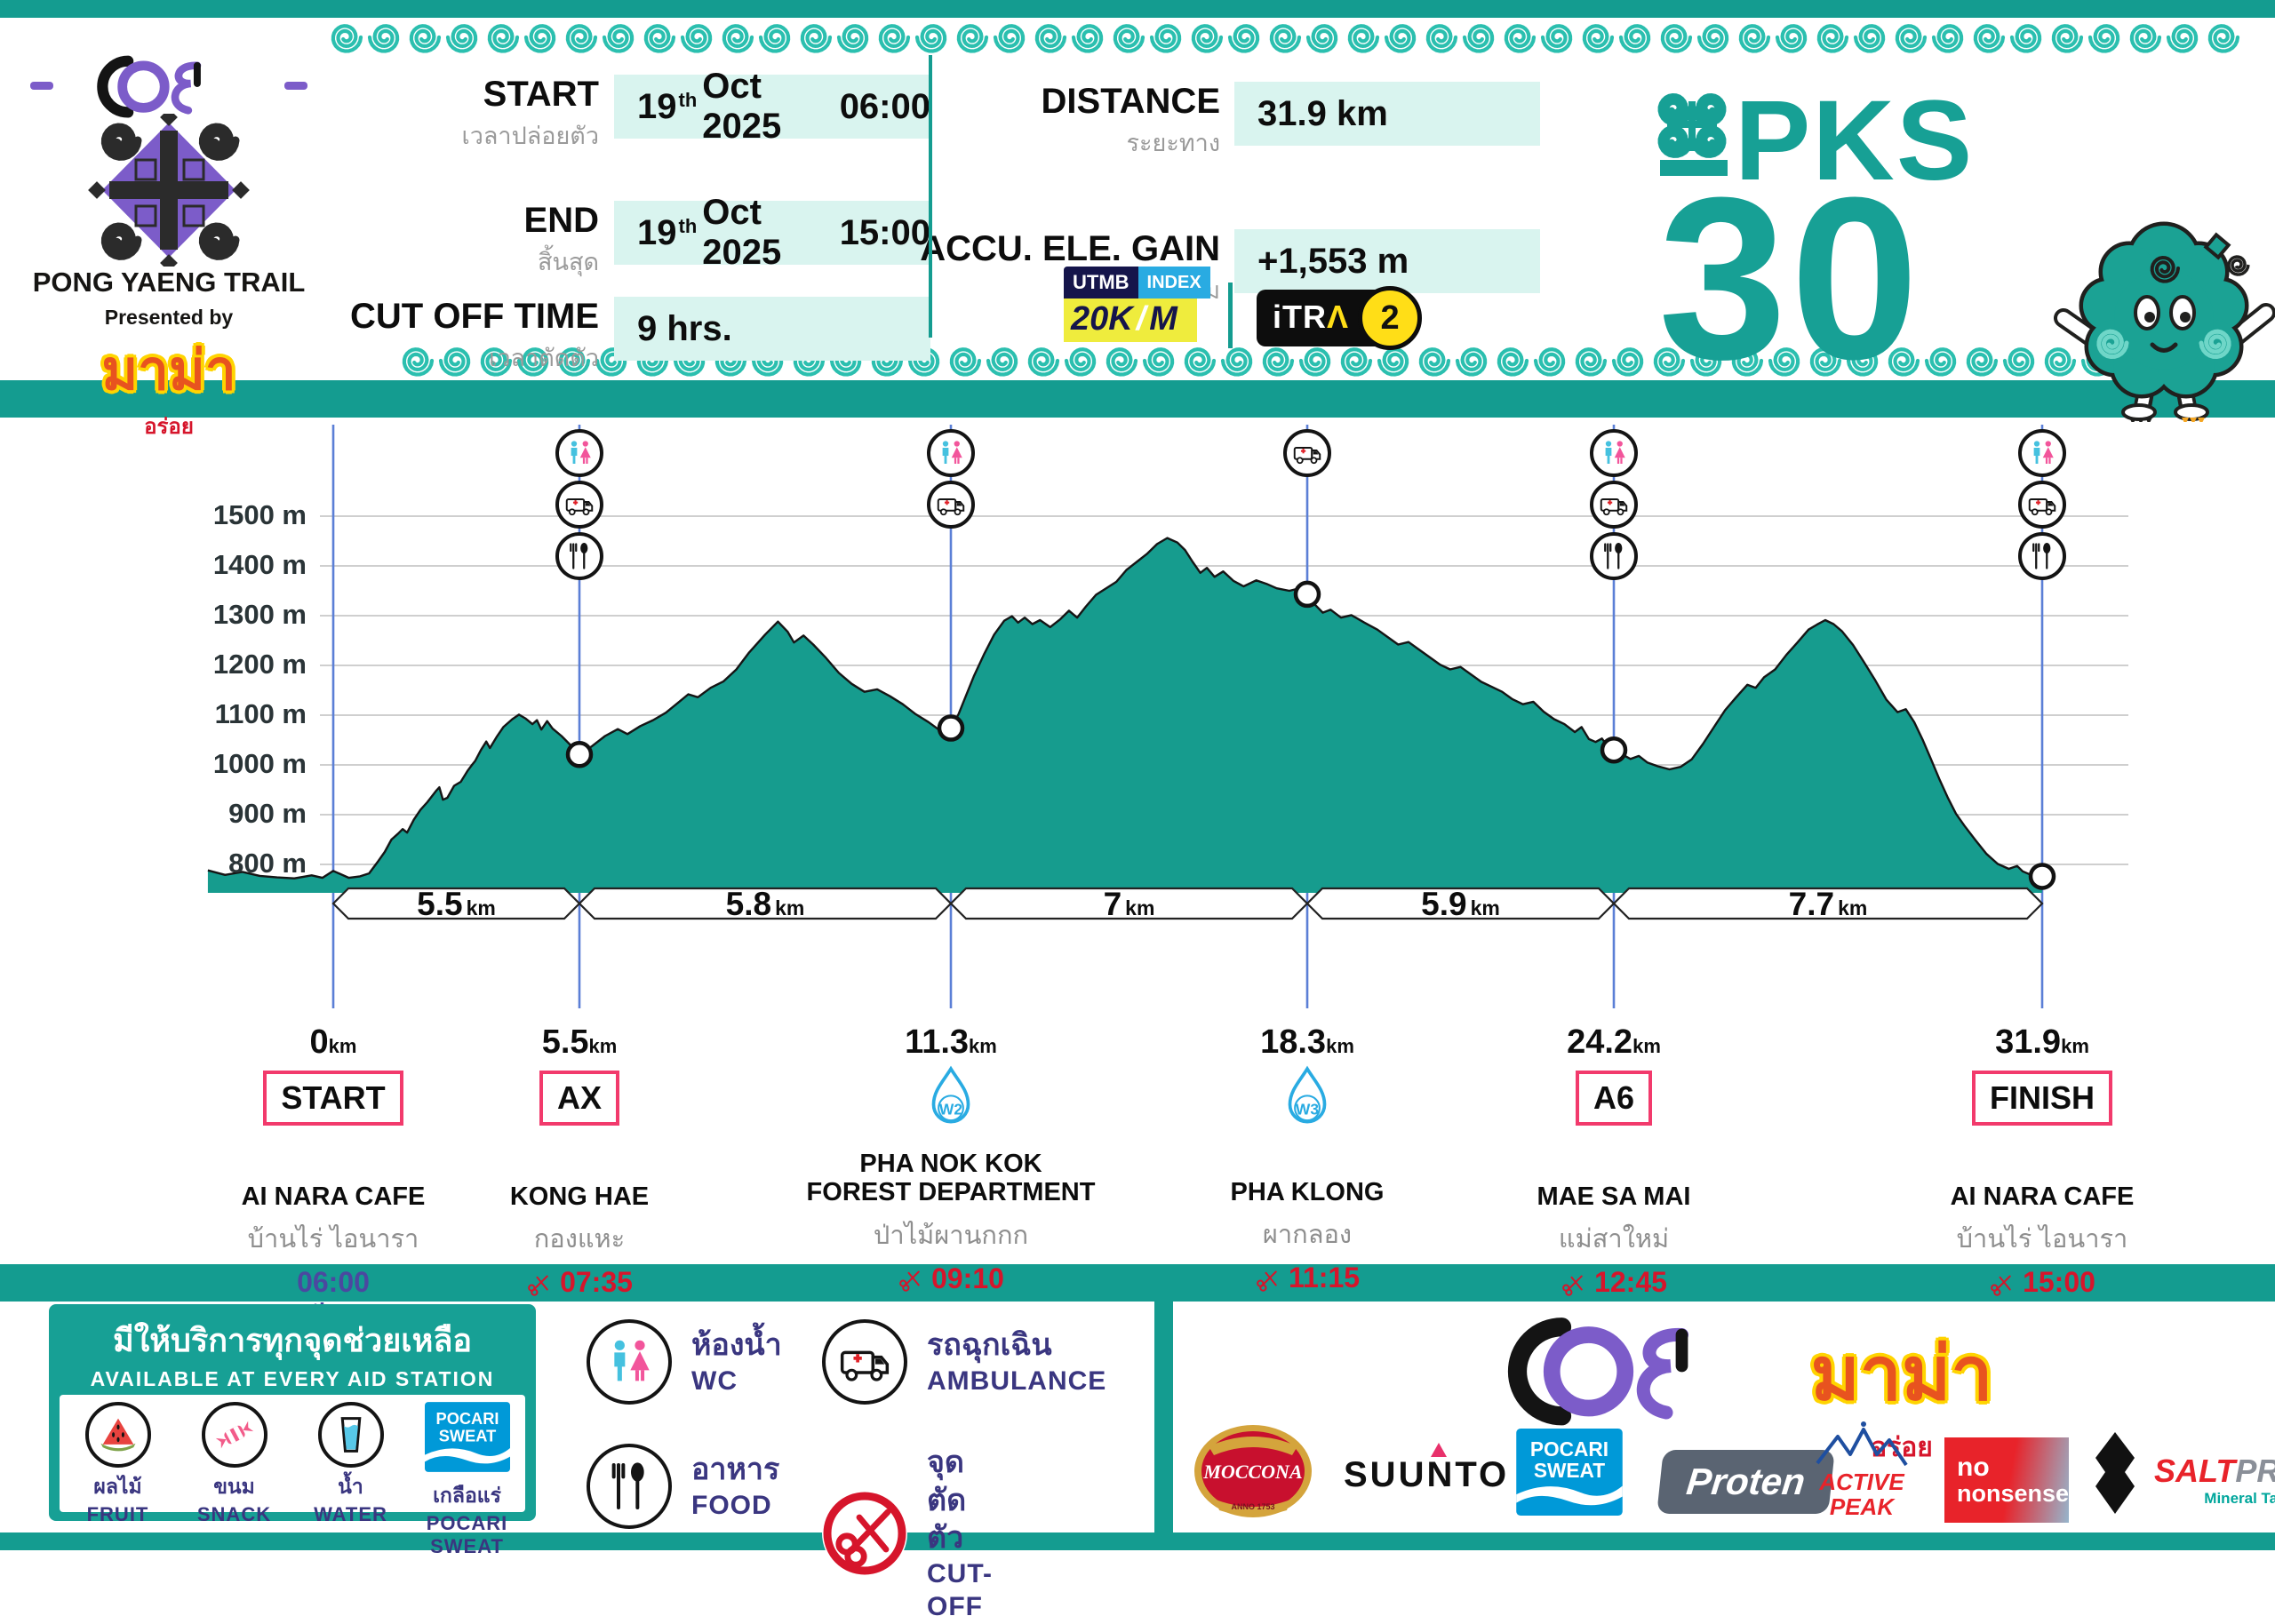 The image size is (2275, 1624). I want to click on station-name-th: แม่สาใหม่, so click(1614, 1239).